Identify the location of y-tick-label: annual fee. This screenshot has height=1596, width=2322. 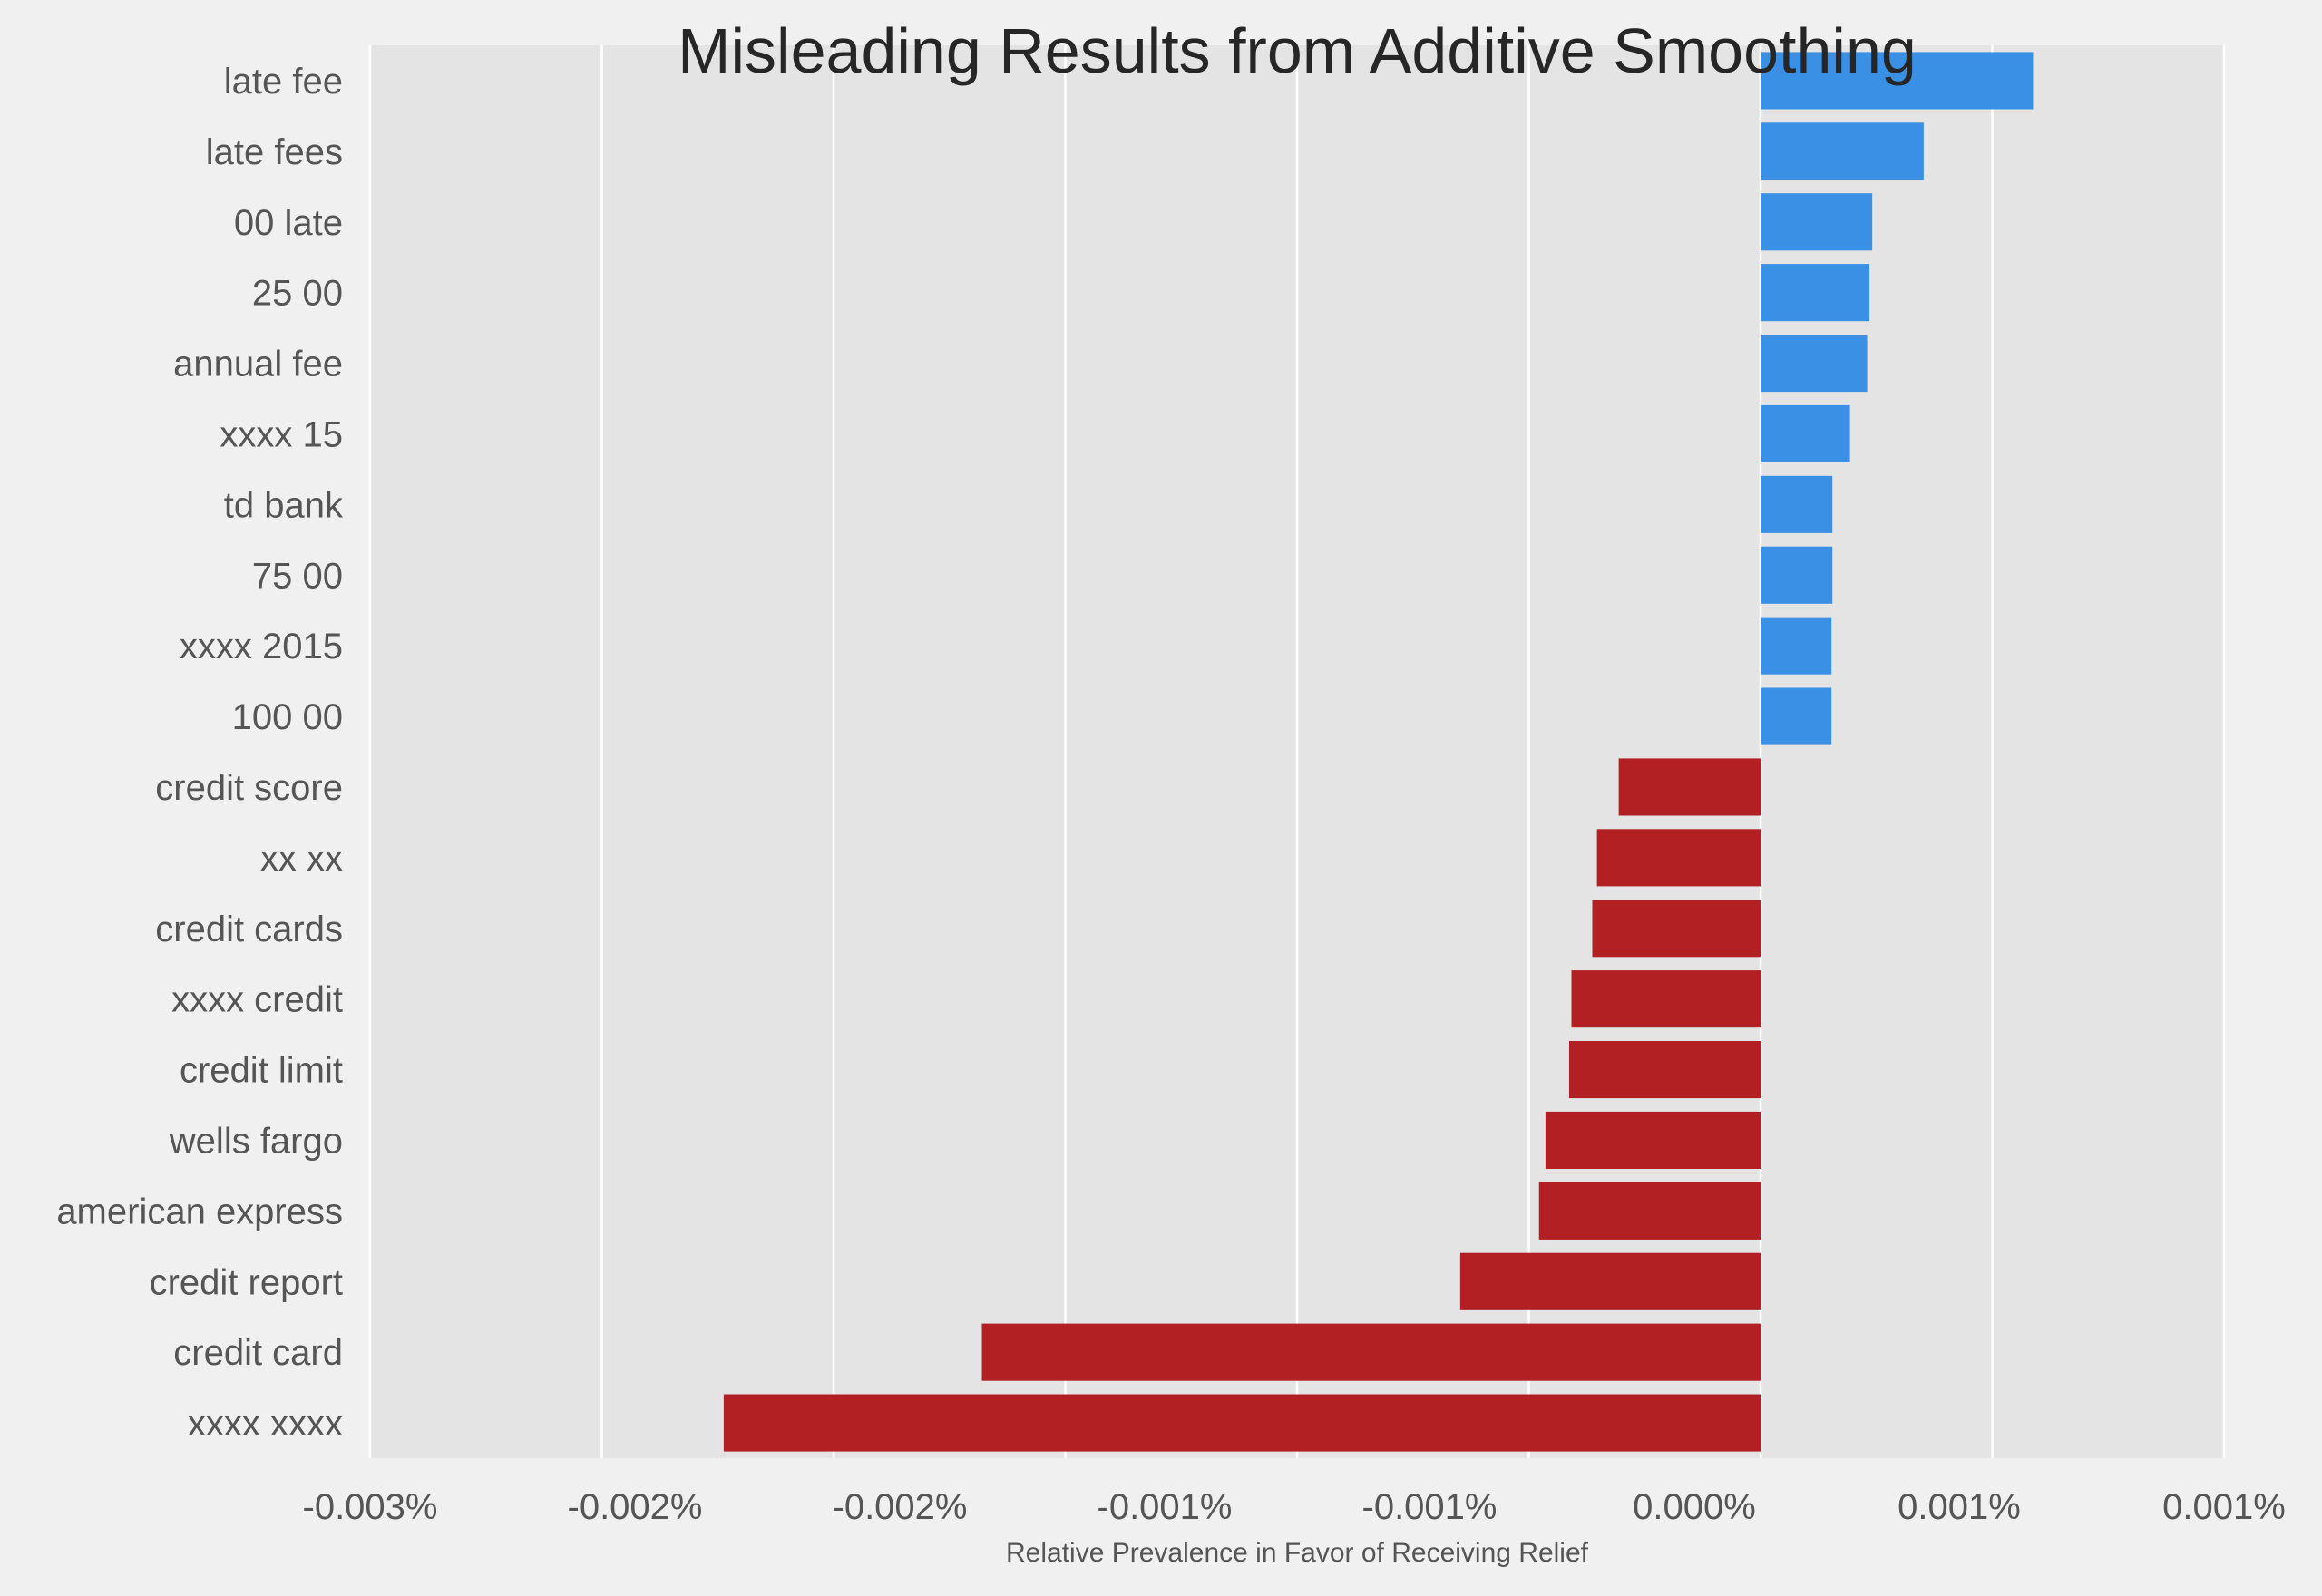
(258, 364).